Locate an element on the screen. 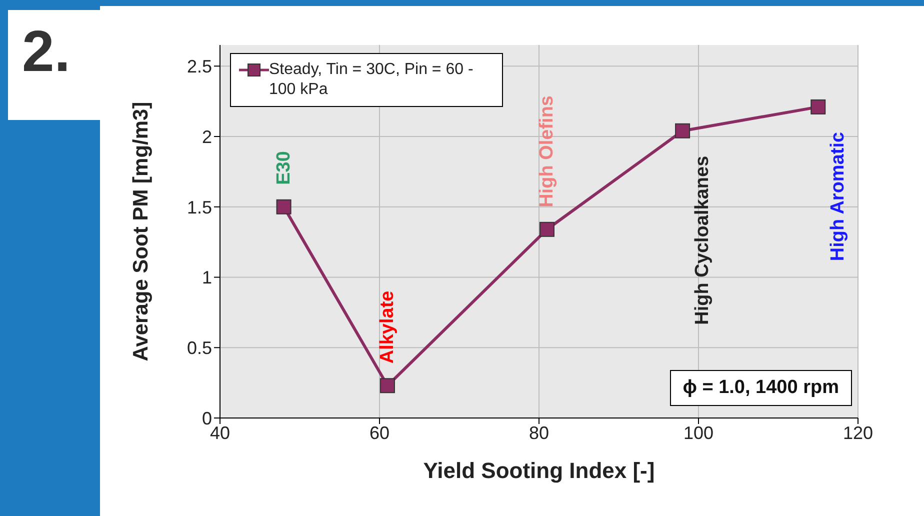 This screenshot has height=516, width=924. y-tick-label: 0 is located at coordinates (207, 418).